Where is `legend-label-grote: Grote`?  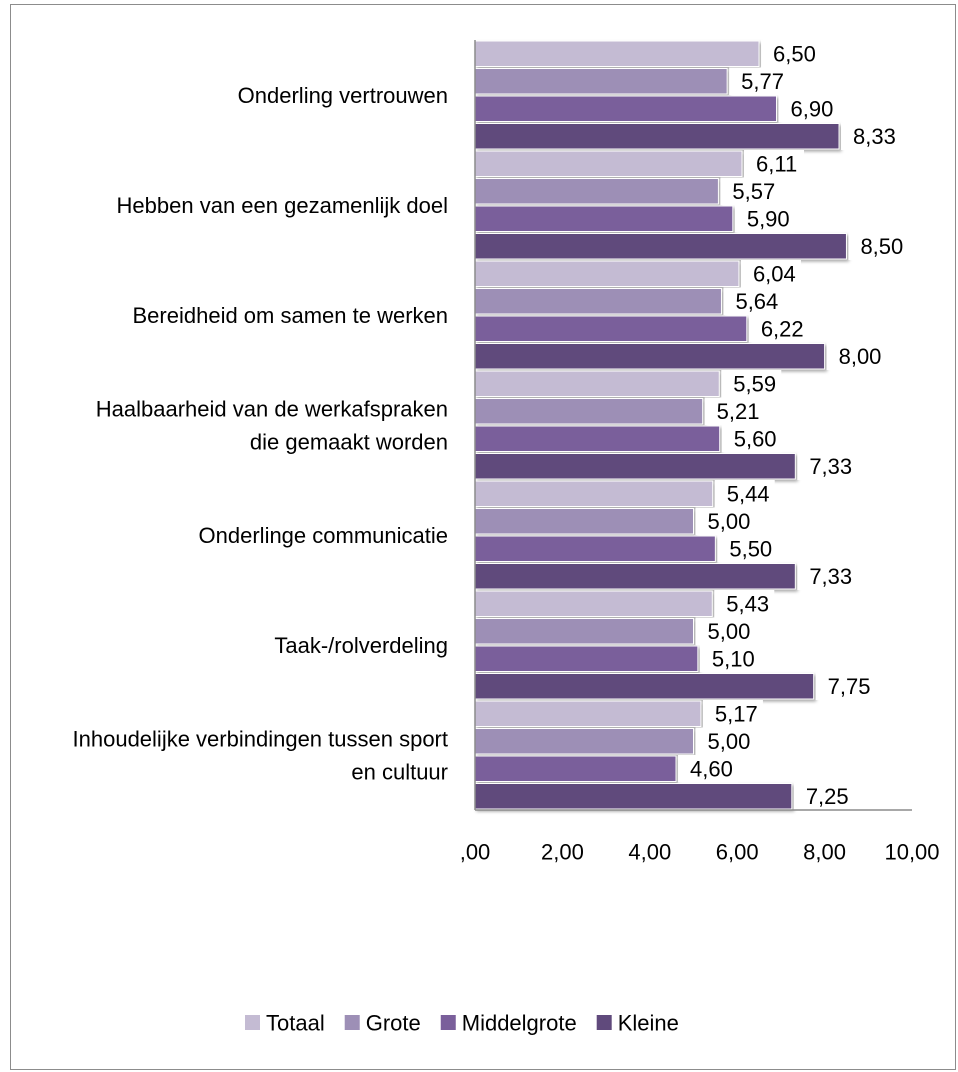
legend-label-grote: Grote is located at coordinates (393, 1023).